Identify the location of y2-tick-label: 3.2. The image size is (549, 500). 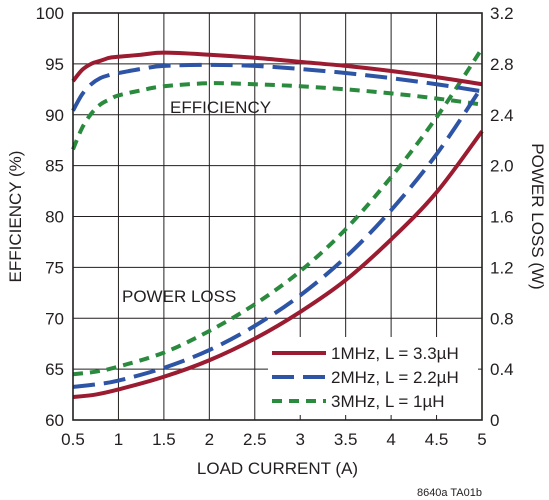
(502, 13).